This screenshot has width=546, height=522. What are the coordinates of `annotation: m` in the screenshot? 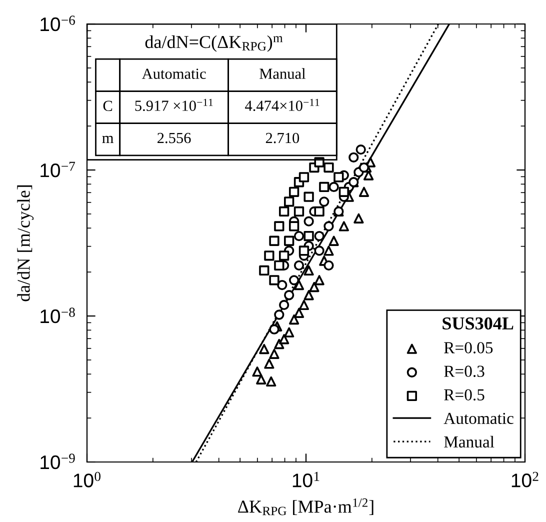 It's located at (108, 140).